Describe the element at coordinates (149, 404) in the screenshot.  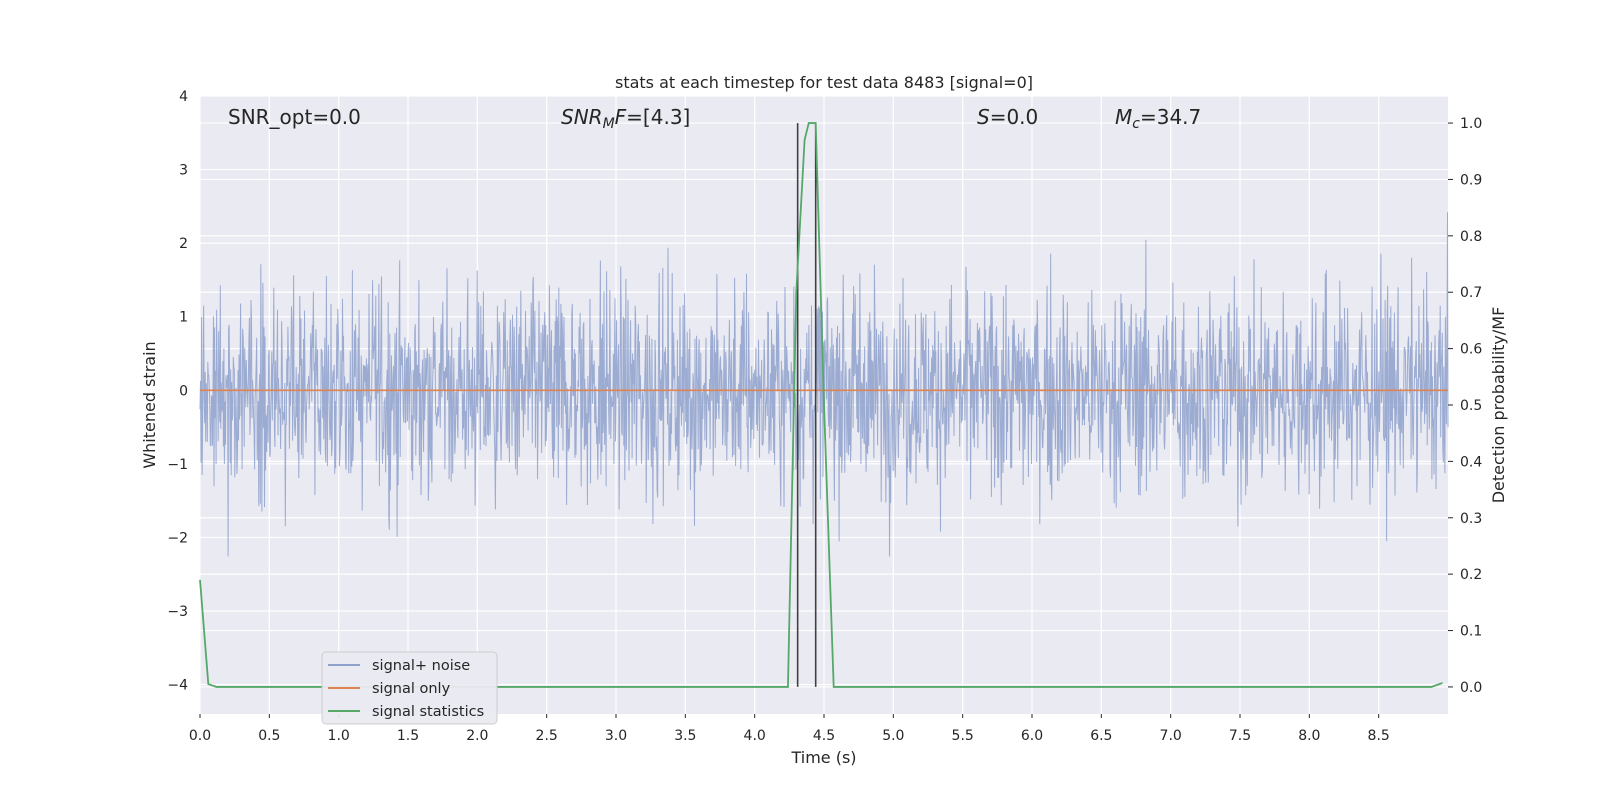
I see `y-axis-label: Whitened strain` at that location.